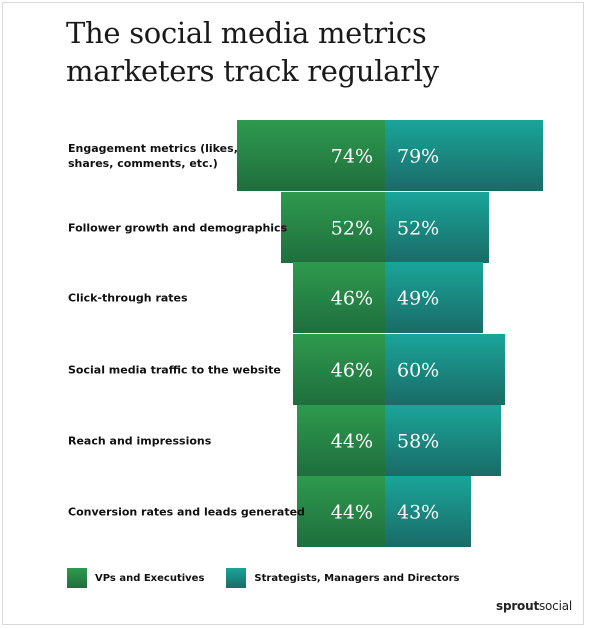 This screenshot has width=590, height=629. I want to click on legend-item-strategists: Strategists, Managers and Directors, so click(342, 578).